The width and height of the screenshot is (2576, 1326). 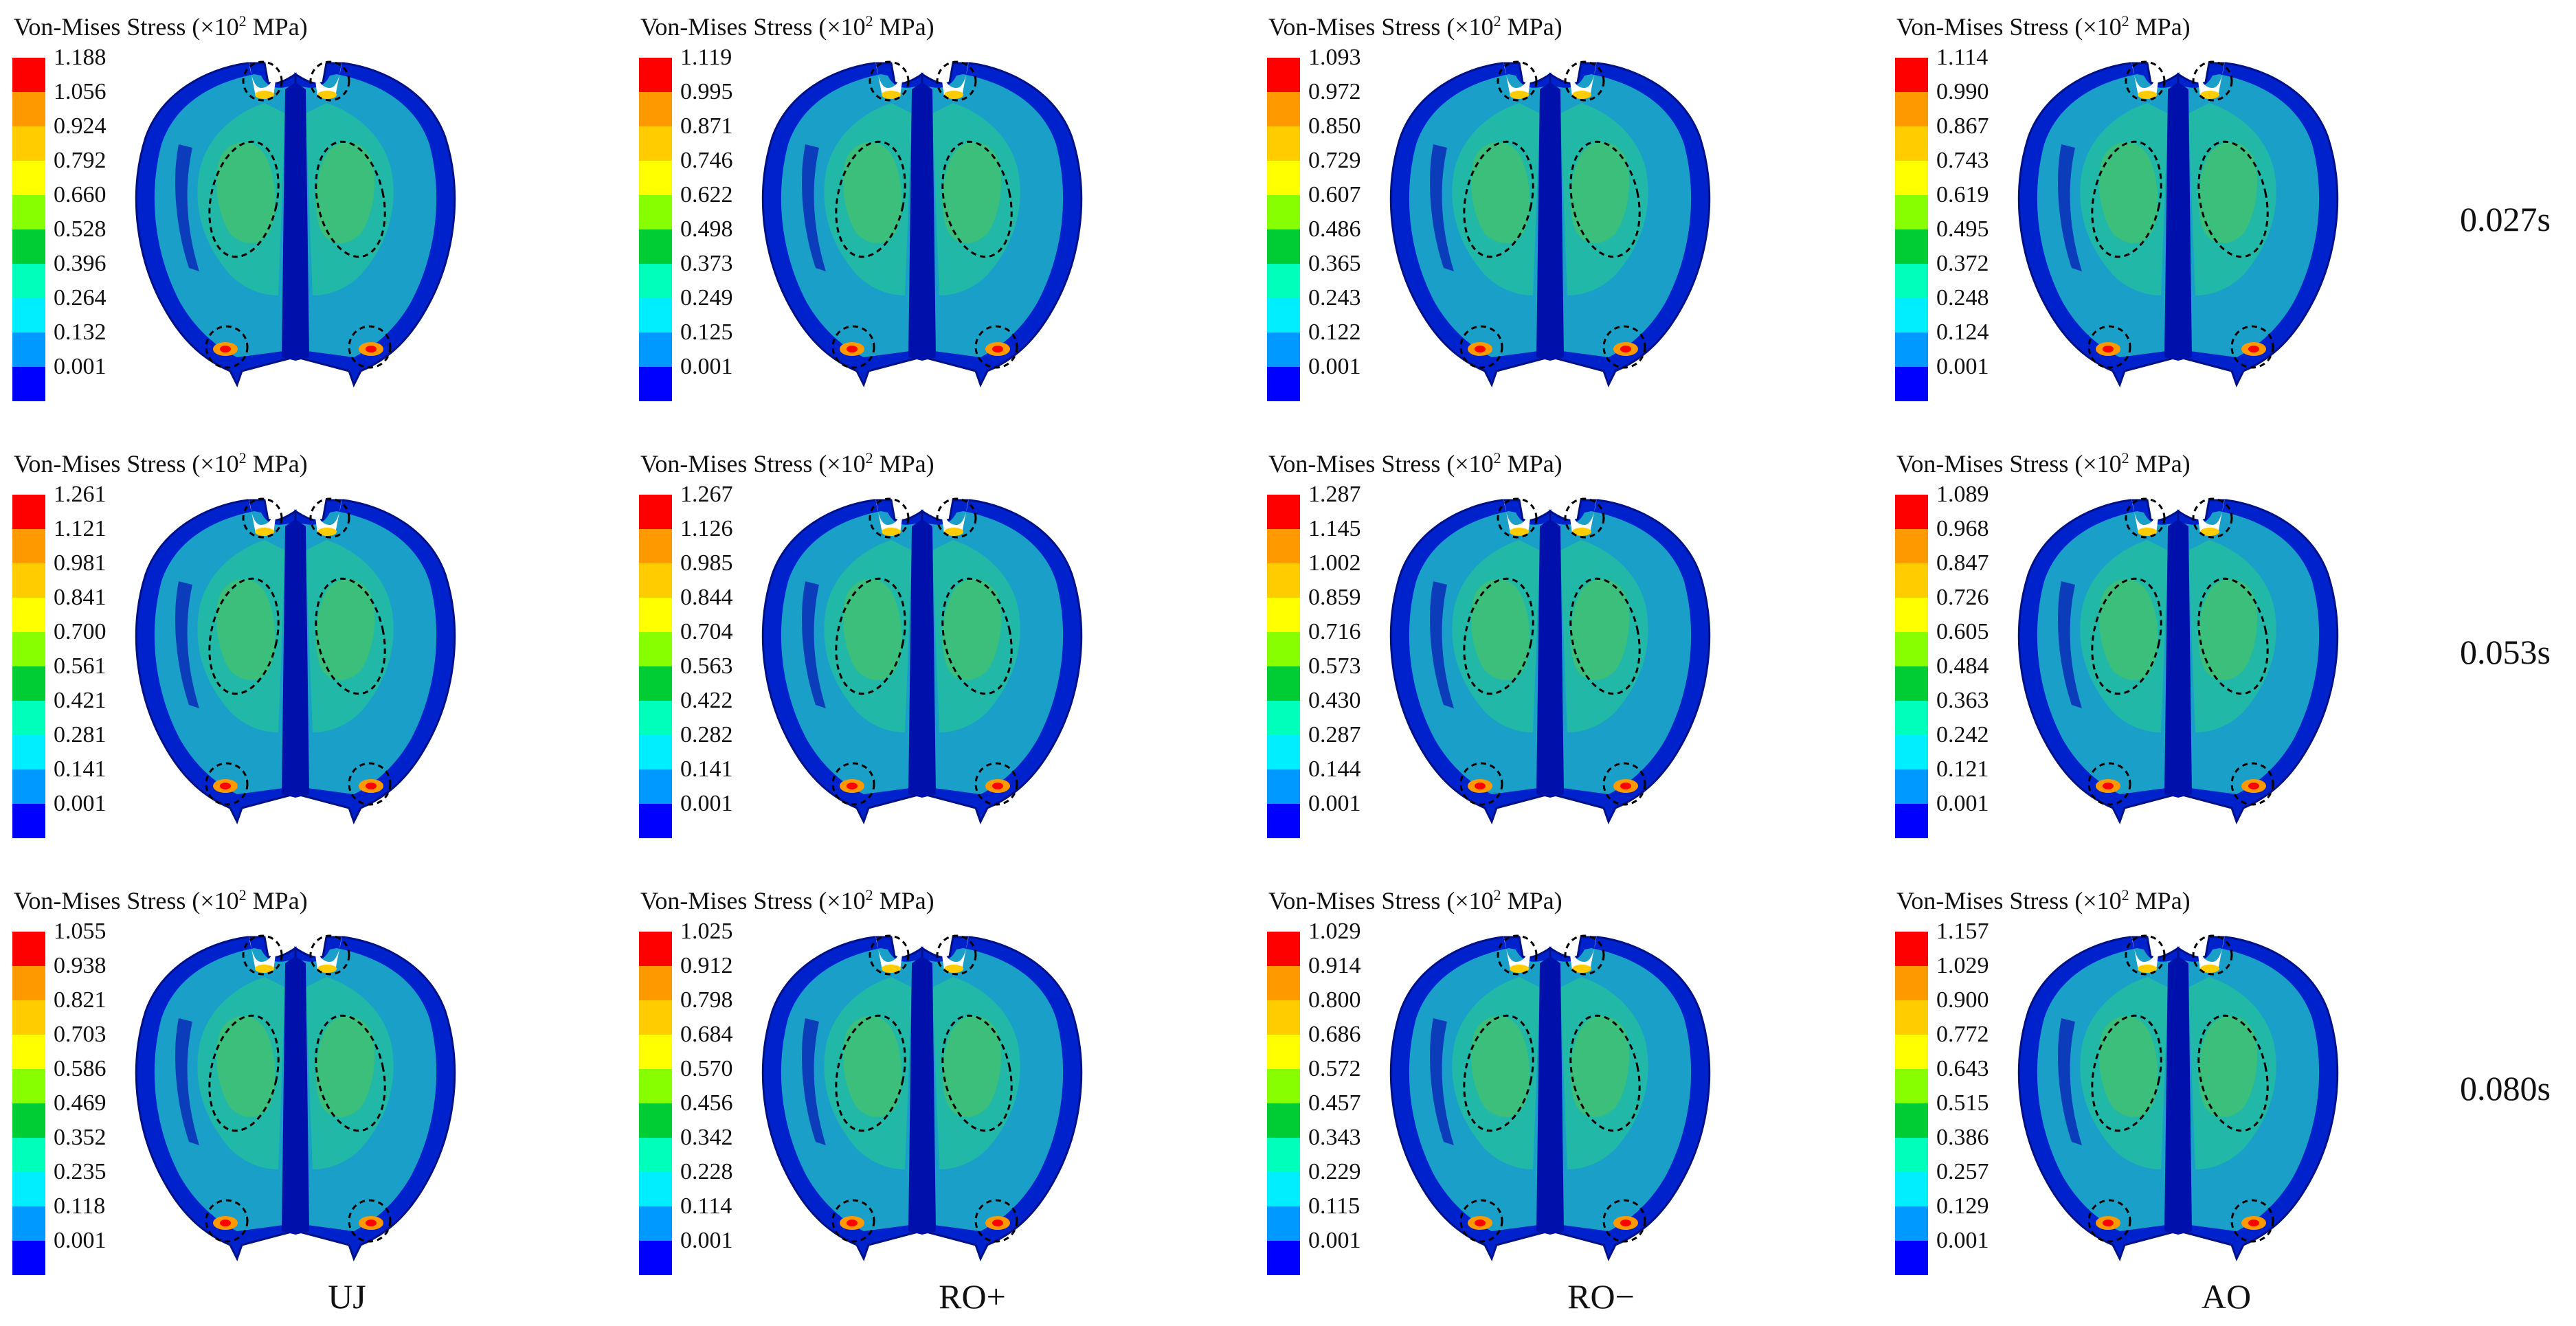 I want to click on color-scale-value: 0.515, so click(x=1962, y=1103).